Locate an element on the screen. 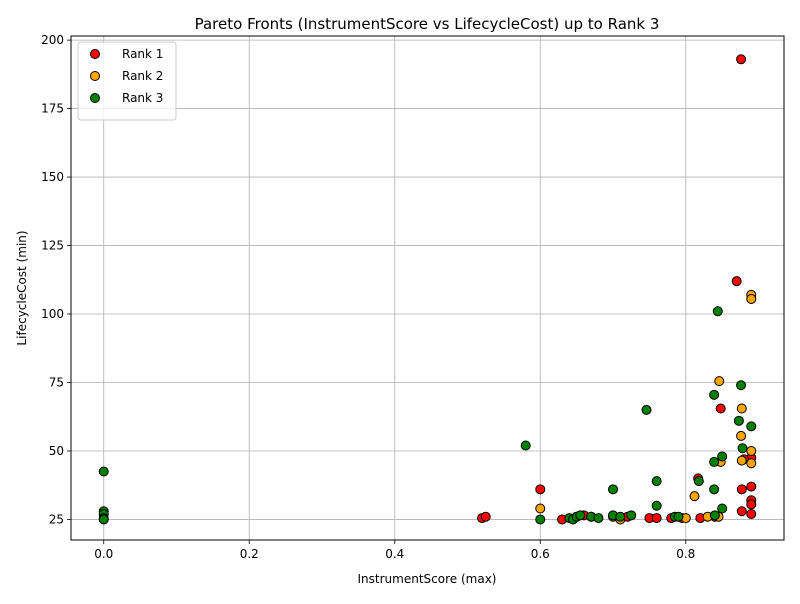  x-tick-label: 0.0 is located at coordinates (103, 554).